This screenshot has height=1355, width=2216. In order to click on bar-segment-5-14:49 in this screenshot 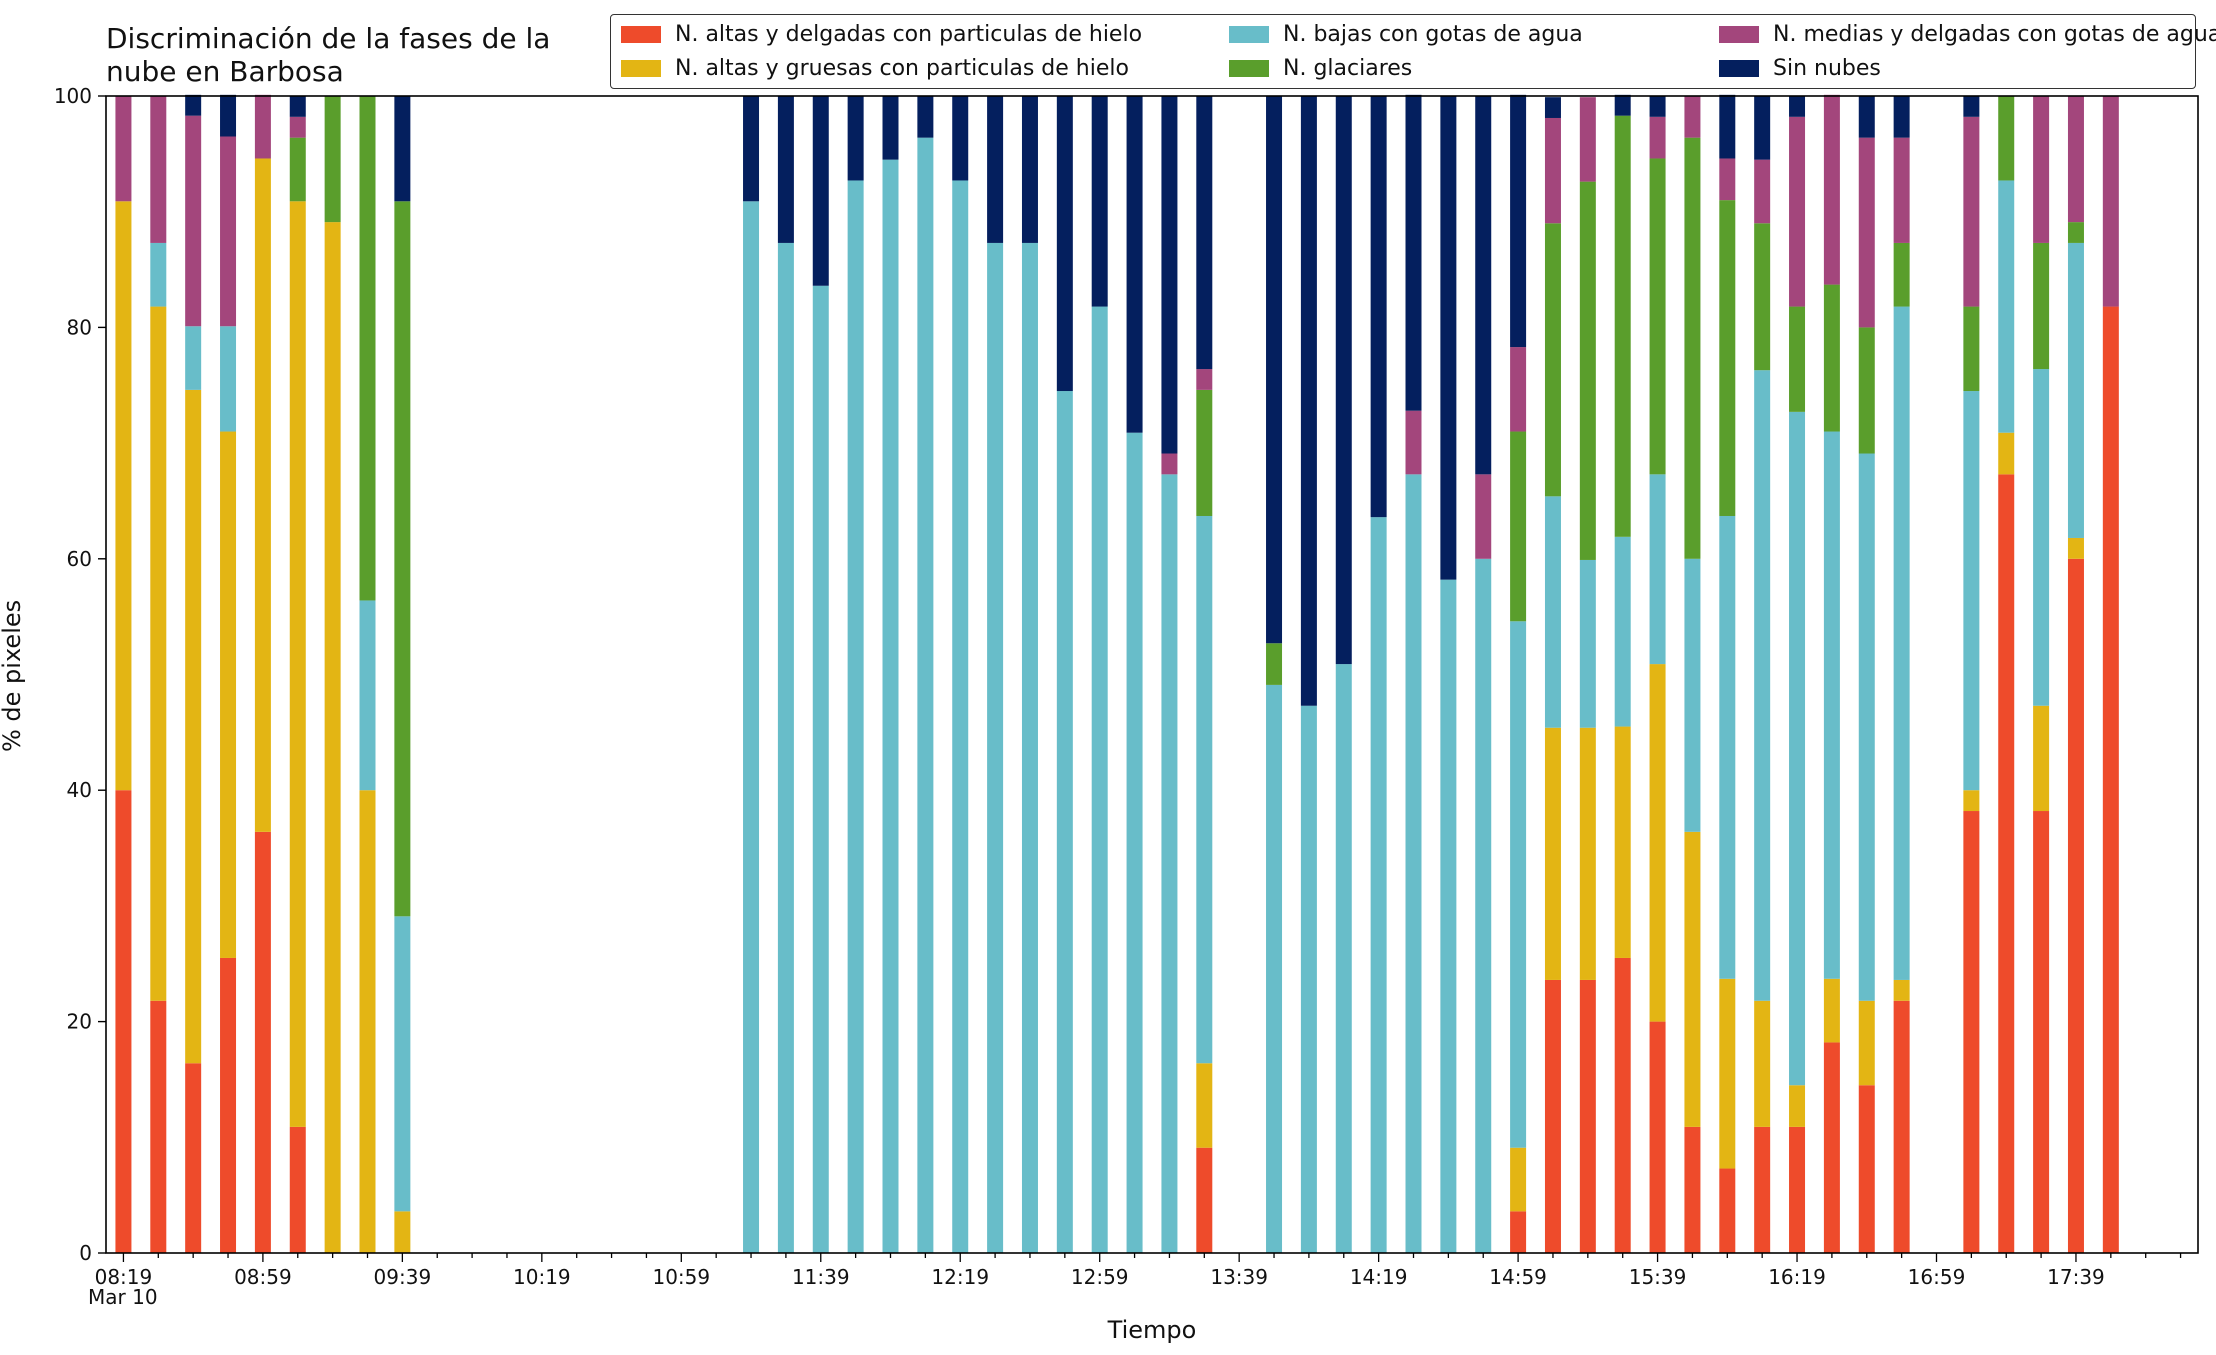, I will do `click(1483, 285)`.